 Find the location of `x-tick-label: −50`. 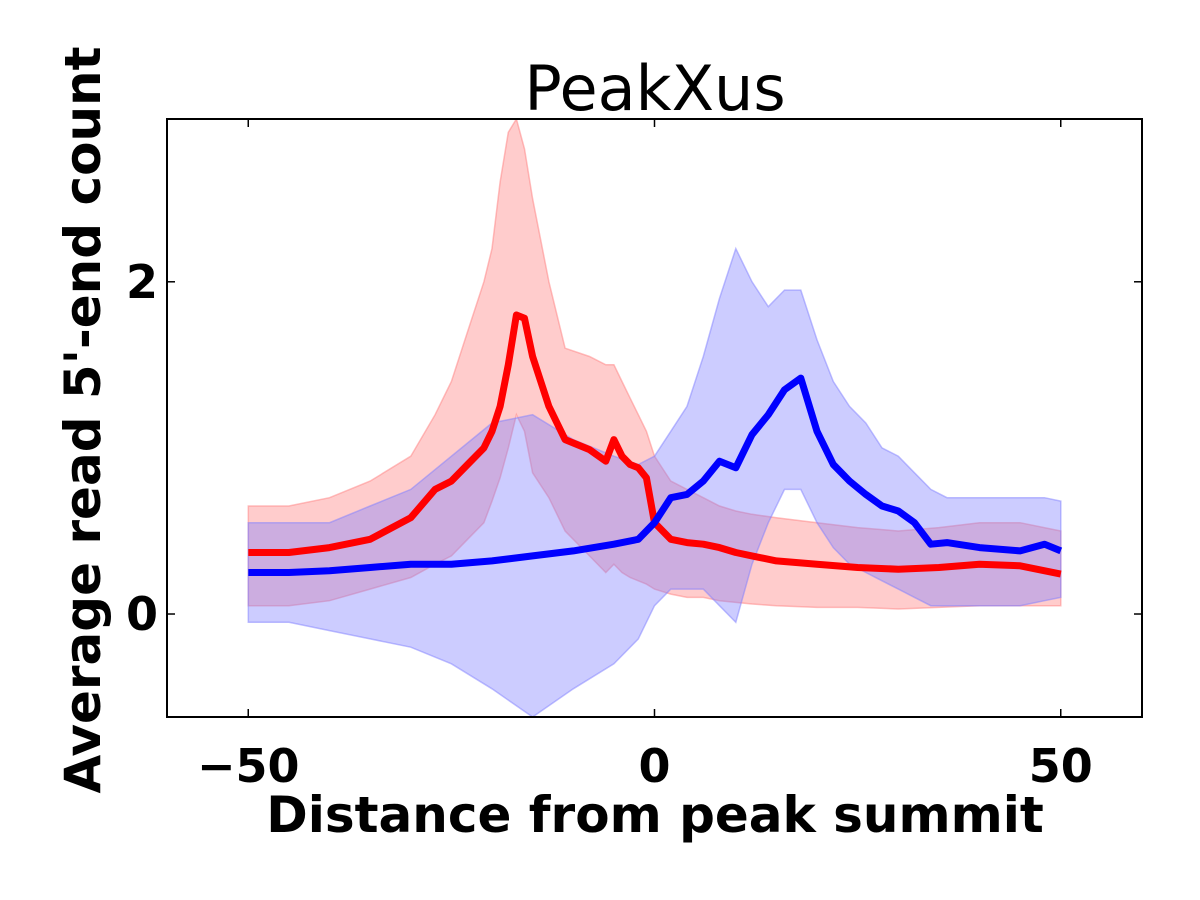

x-tick-label: −50 is located at coordinates (248, 766).